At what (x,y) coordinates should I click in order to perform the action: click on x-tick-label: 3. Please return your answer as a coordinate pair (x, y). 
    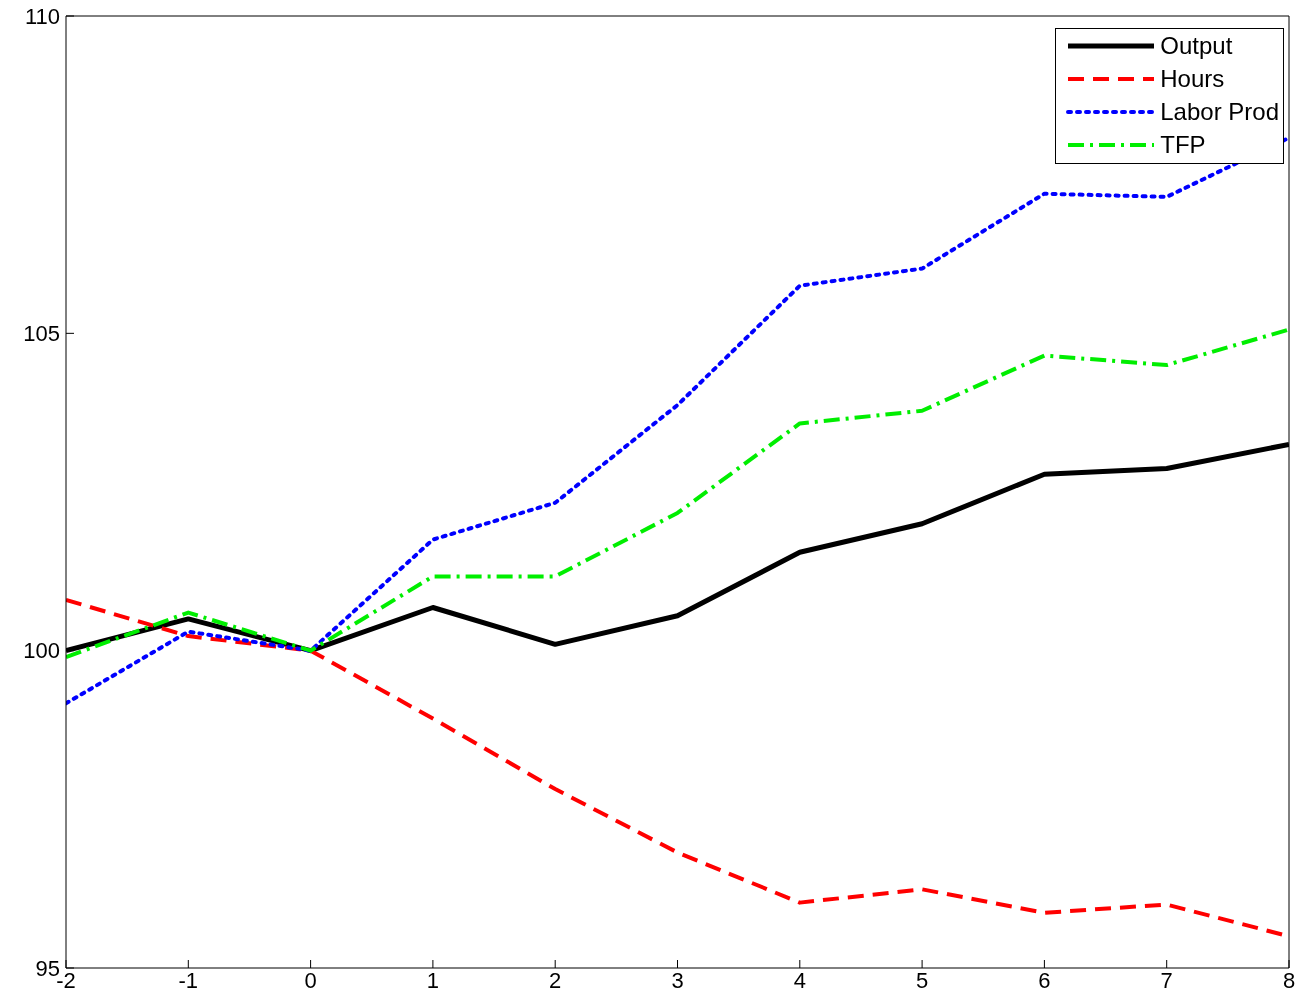
    Looking at the image, I should click on (677, 980).